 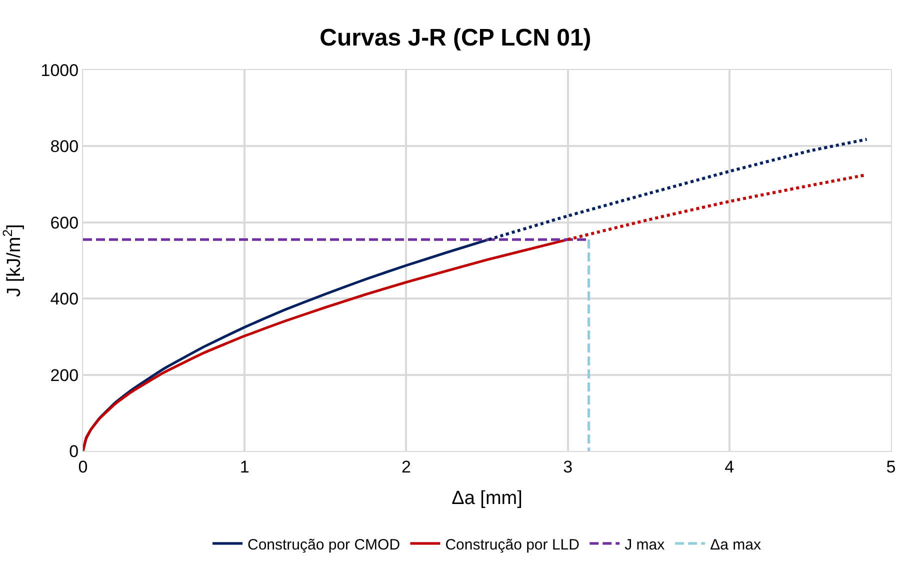 I want to click on x-axis-title: Δa [mm], so click(x=487, y=499).